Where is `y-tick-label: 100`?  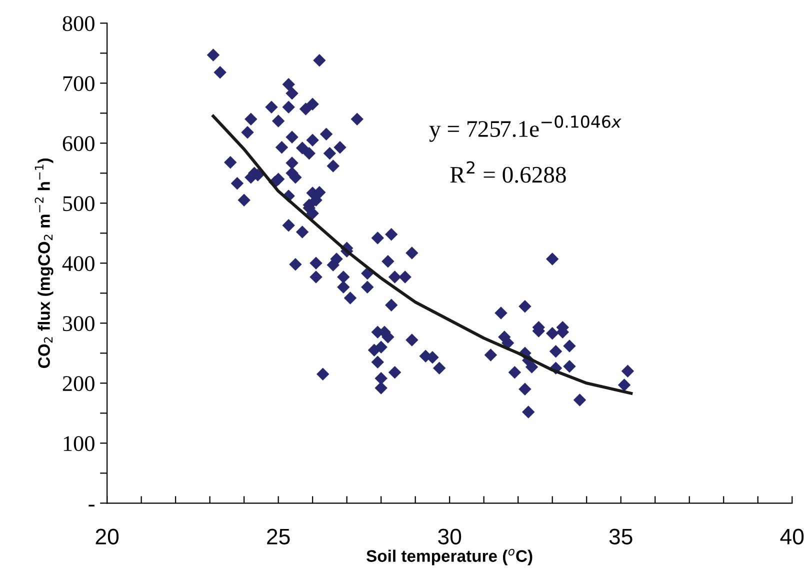 y-tick-label: 100 is located at coordinates (79, 444).